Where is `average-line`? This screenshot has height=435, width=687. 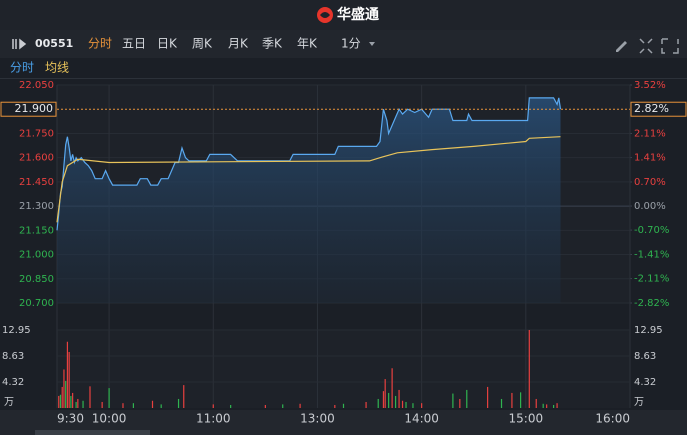 average-line is located at coordinates (308, 179).